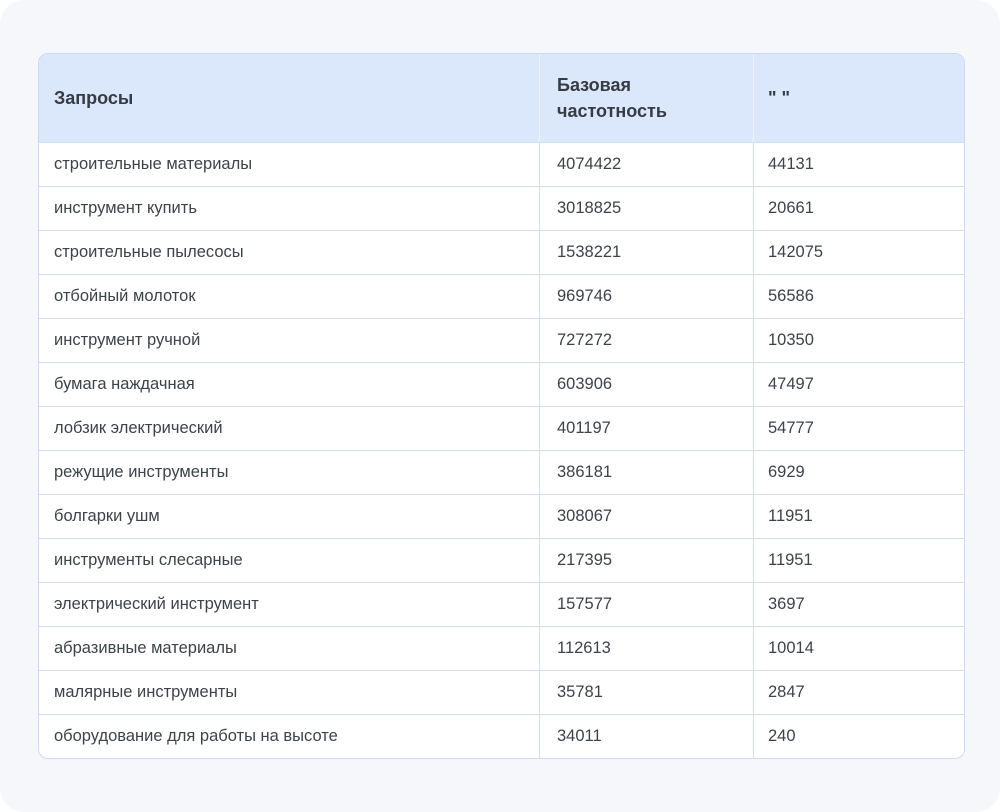 This screenshot has width=1000, height=812. What do you see at coordinates (858, 384) in the screenshot?
I see `quoted-frequency-cell: 47497` at bounding box center [858, 384].